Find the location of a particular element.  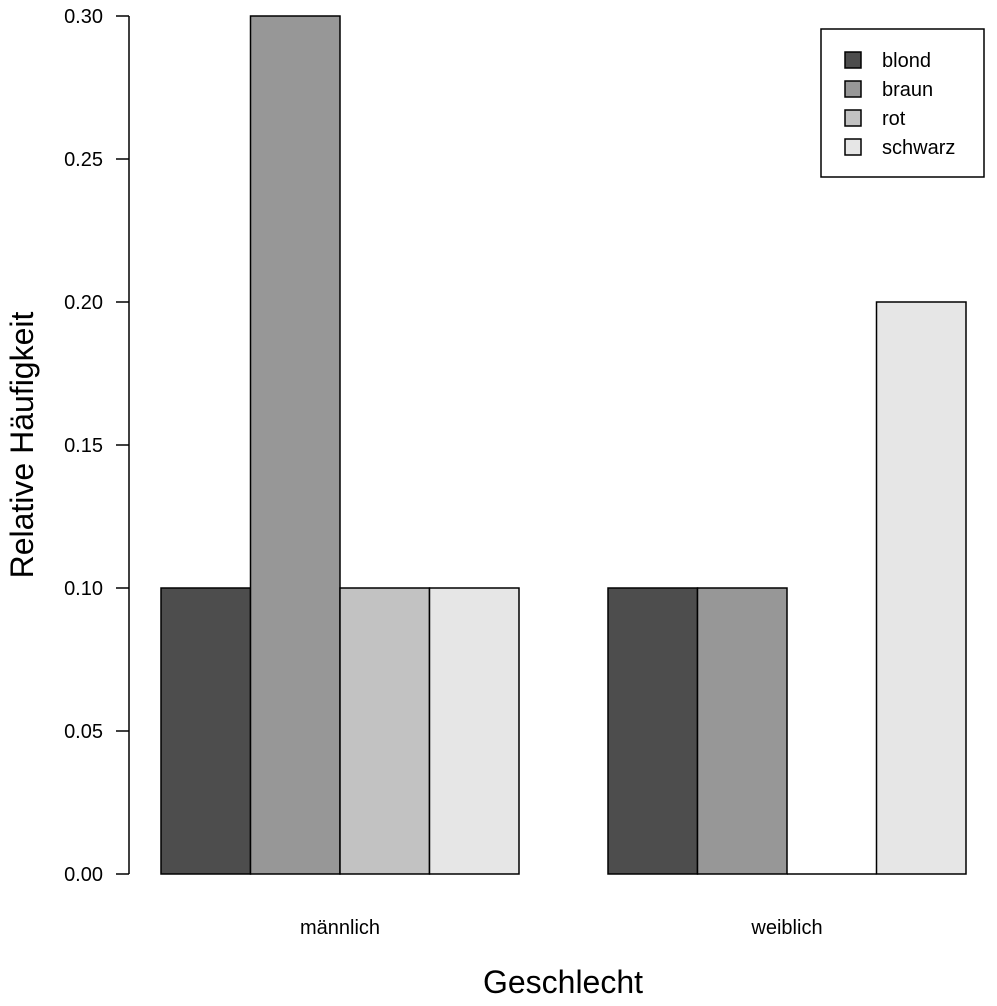

y-tick-label: 0.05 is located at coordinates (83, 732).